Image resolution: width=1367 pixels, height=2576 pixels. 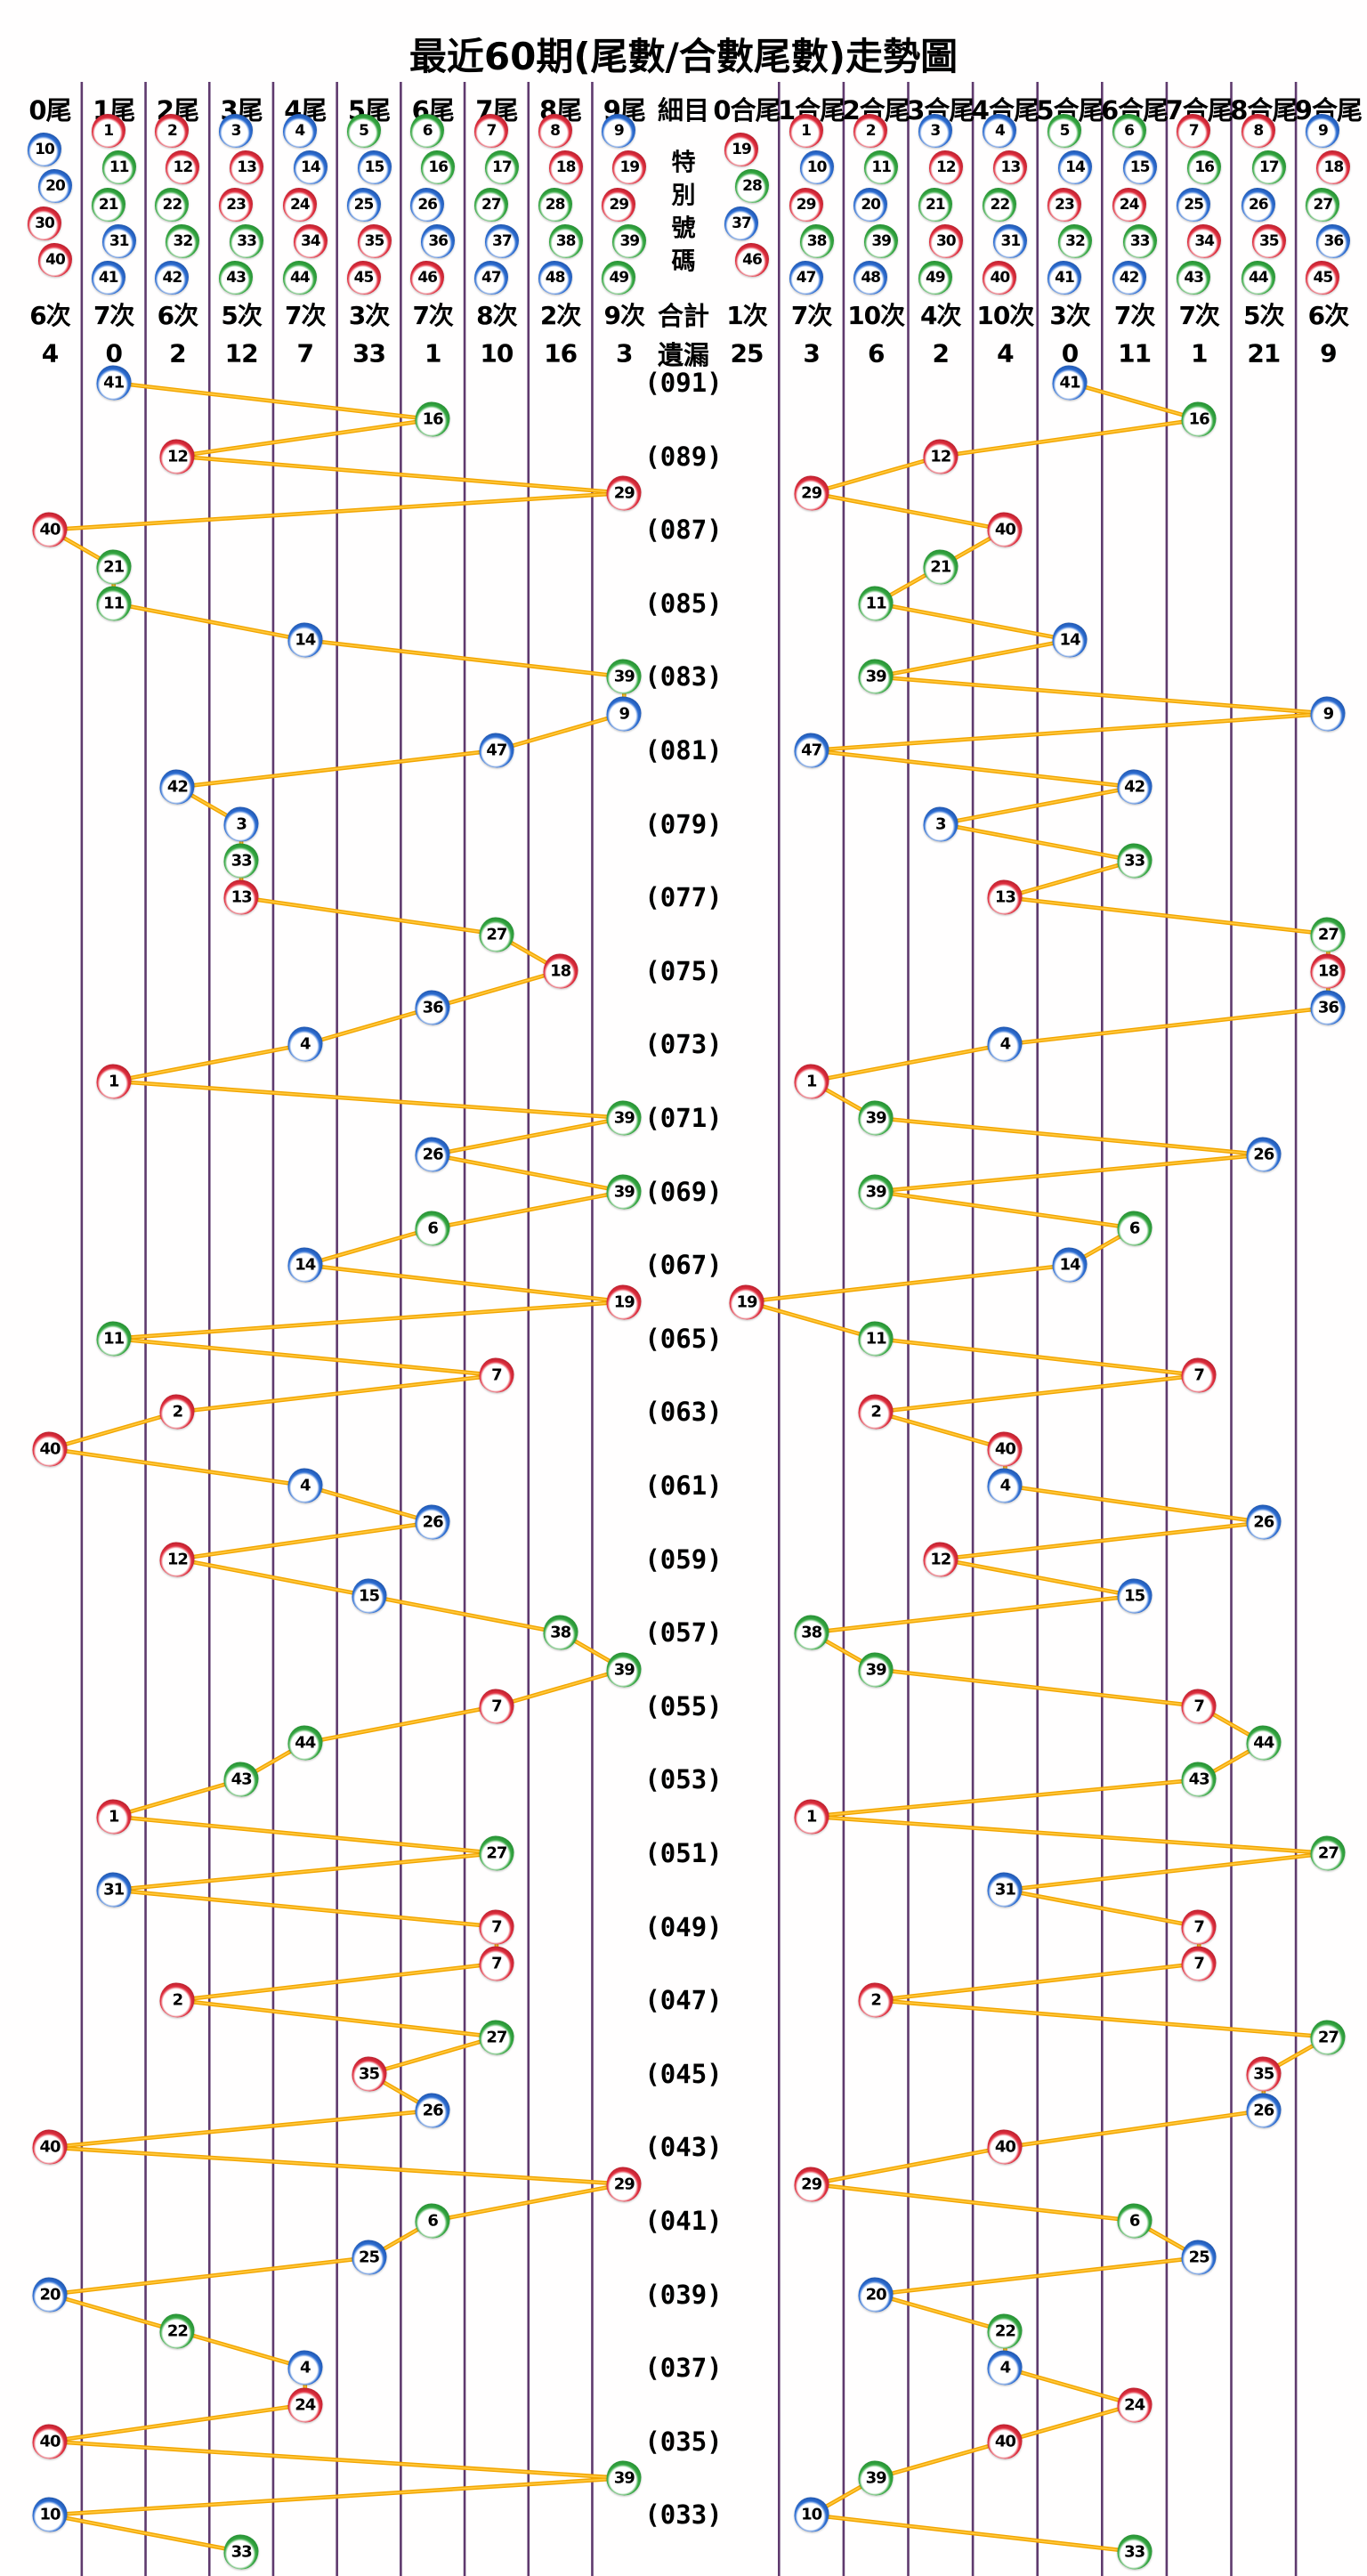 What do you see at coordinates (816, 240) in the screenshot?
I see `legend-ball-38: 38` at bounding box center [816, 240].